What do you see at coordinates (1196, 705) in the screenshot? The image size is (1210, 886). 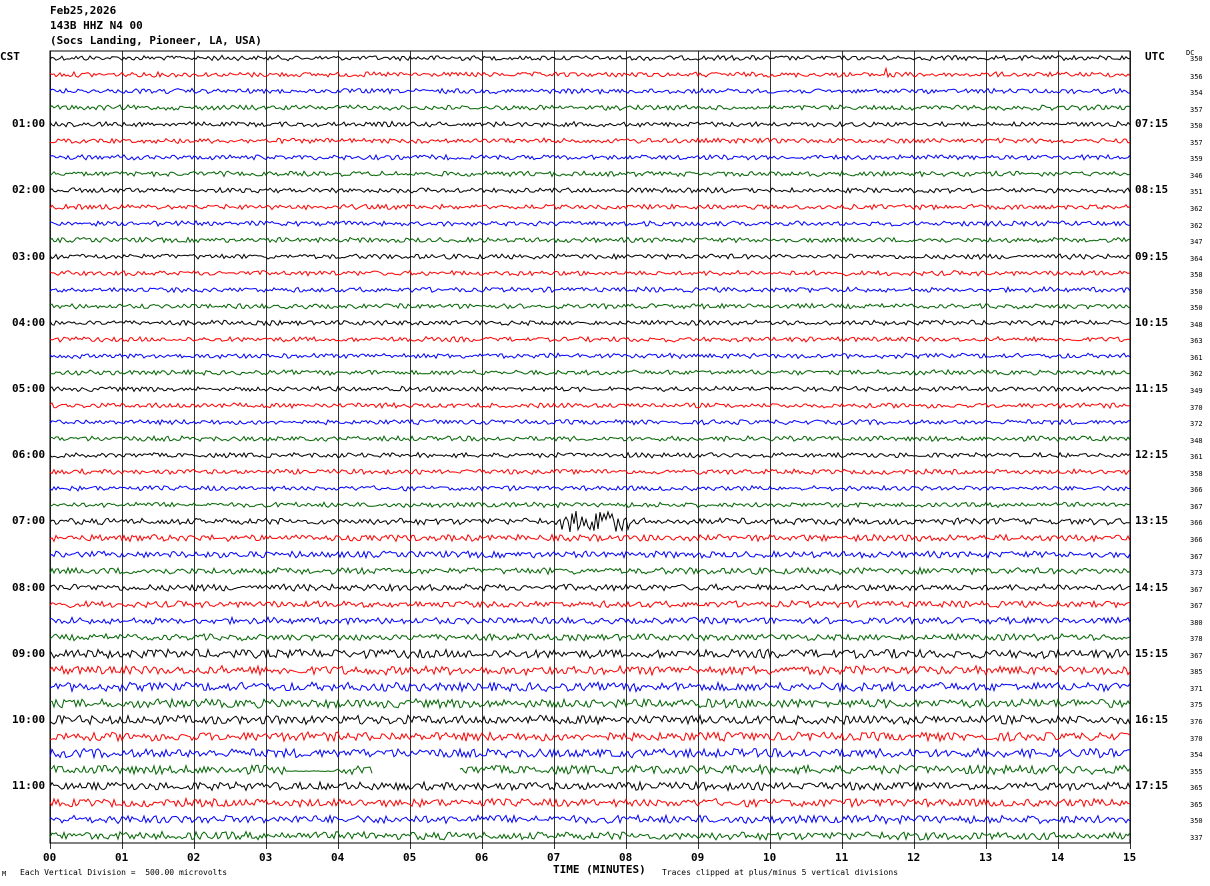 I see `dc-offset-value: 375` at bounding box center [1196, 705].